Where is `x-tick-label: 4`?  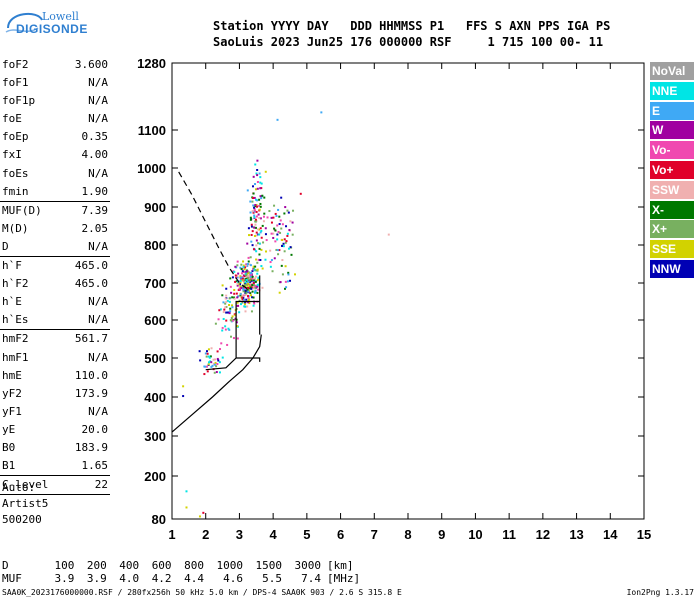
x-tick-label: 4 is located at coordinates (274, 534).